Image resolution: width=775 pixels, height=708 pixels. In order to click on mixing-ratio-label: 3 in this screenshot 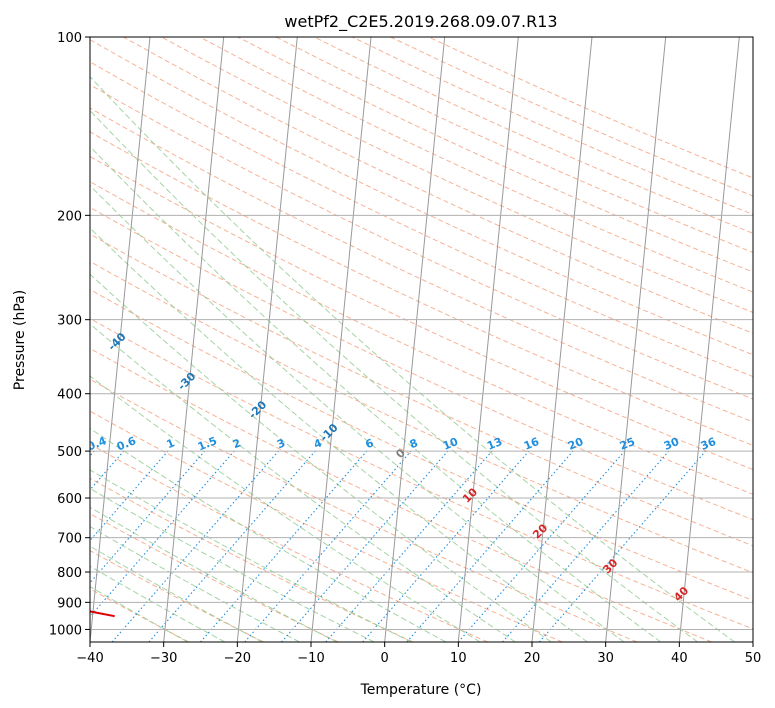, I will do `click(281, 443)`.